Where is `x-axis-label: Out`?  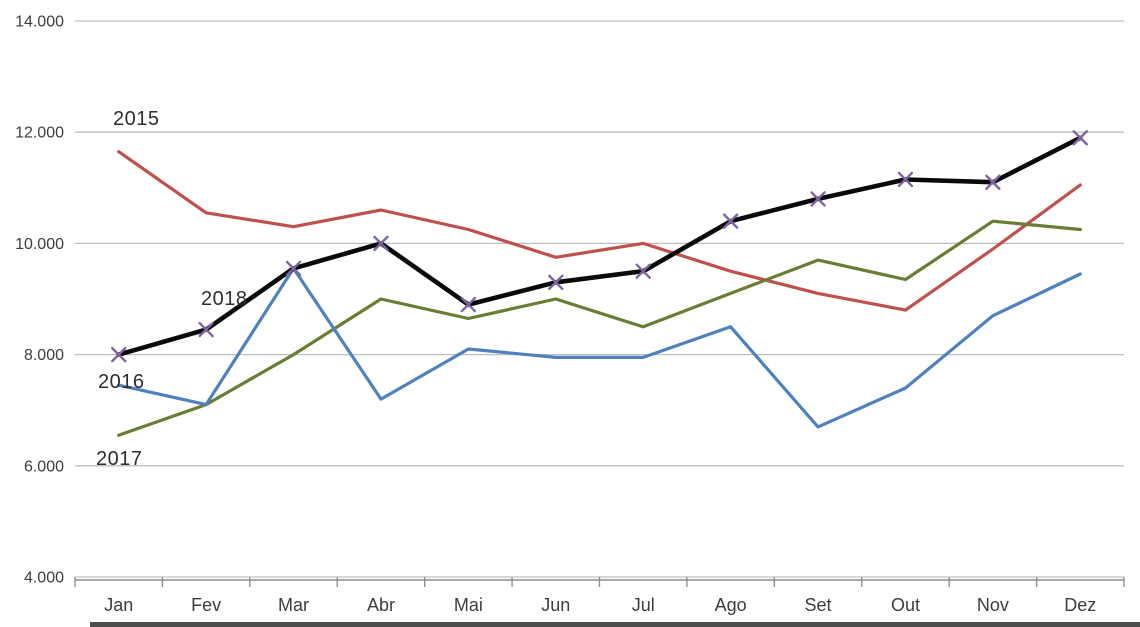 x-axis-label: Out is located at coordinates (905, 605).